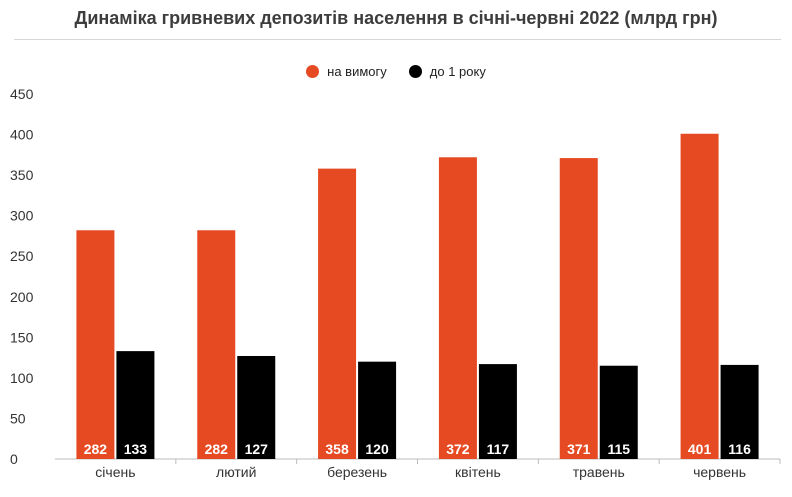 The width and height of the screenshot is (792, 497). What do you see at coordinates (700, 449) in the screenshot?
I see `data-label-series-1: 401` at bounding box center [700, 449].